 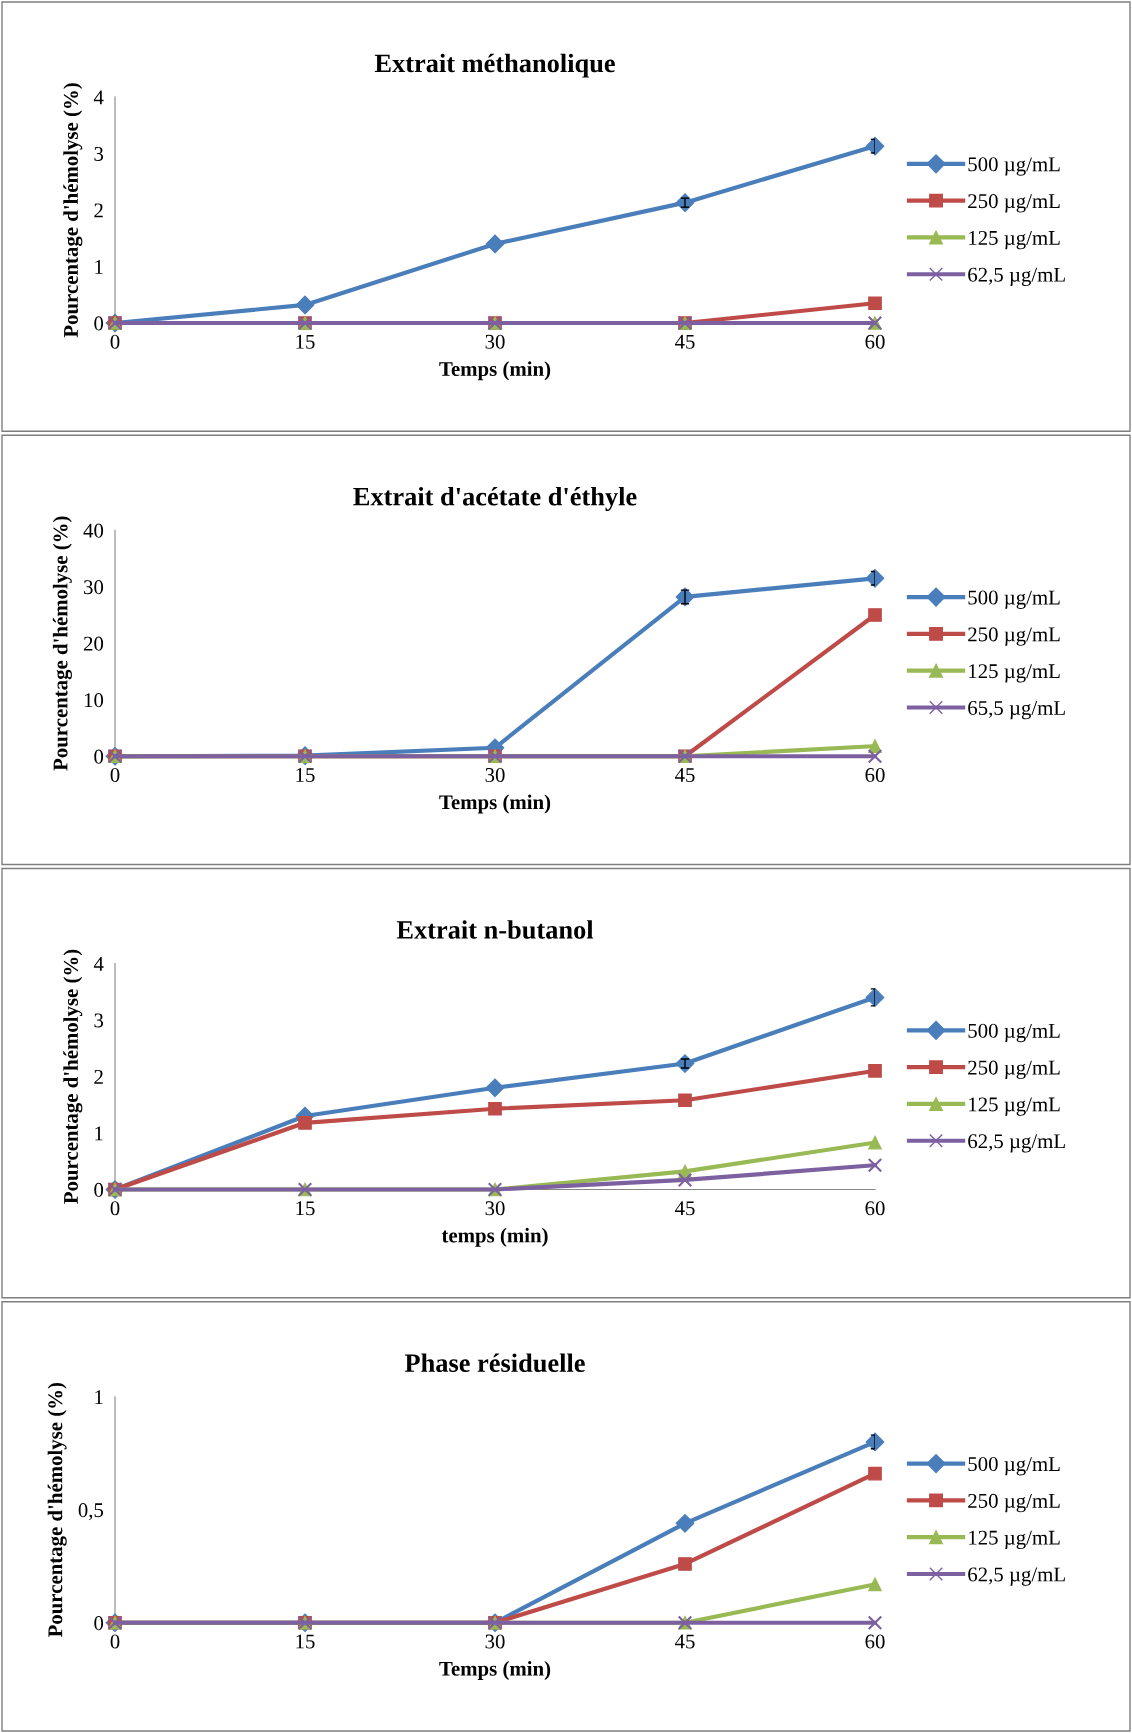 I want to click on chart-title: Extrait d'acétate d'éthyle, so click(x=495, y=498).